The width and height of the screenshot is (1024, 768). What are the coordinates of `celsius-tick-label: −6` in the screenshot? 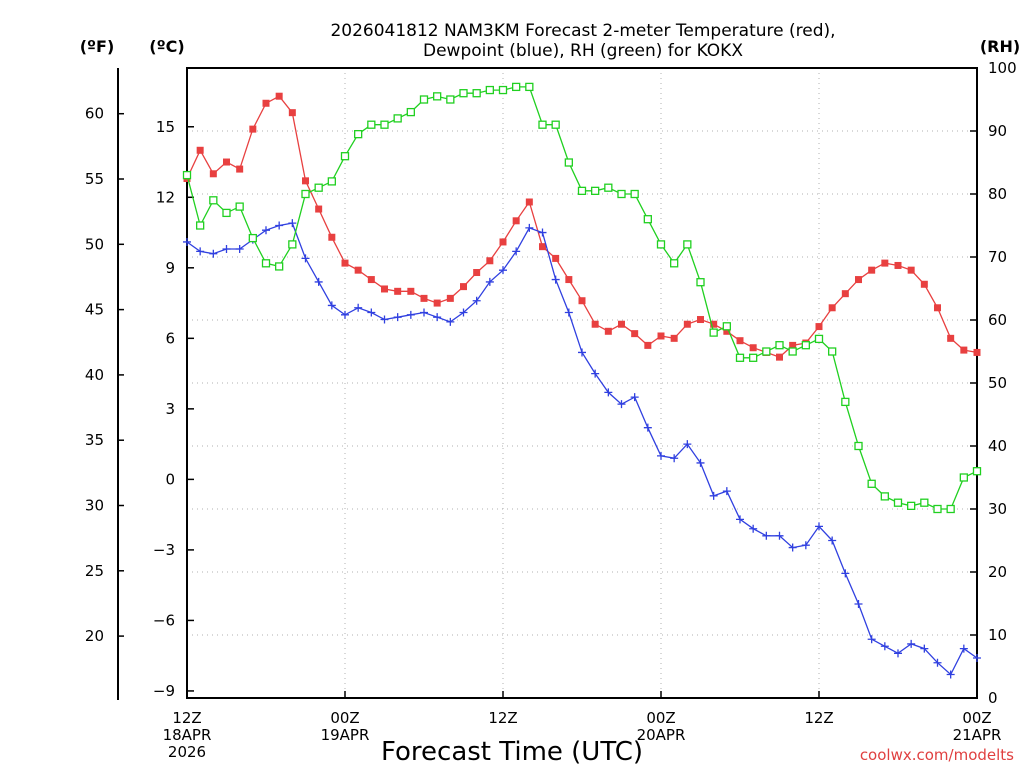 It's located at (164, 620).